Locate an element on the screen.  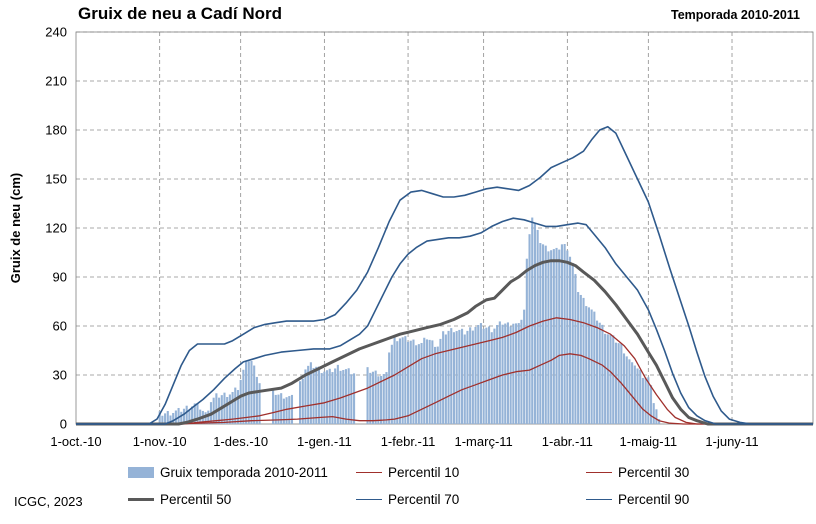
line-p10 is located at coordinates (444, 389).